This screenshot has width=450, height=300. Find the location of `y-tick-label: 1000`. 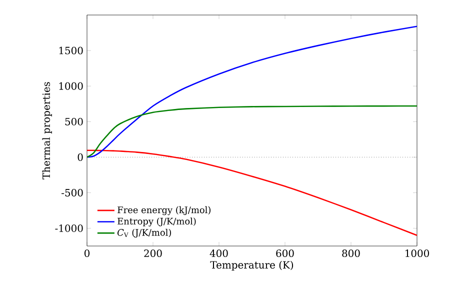

y-tick-label: 1000 is located at coordinates (71, 86).